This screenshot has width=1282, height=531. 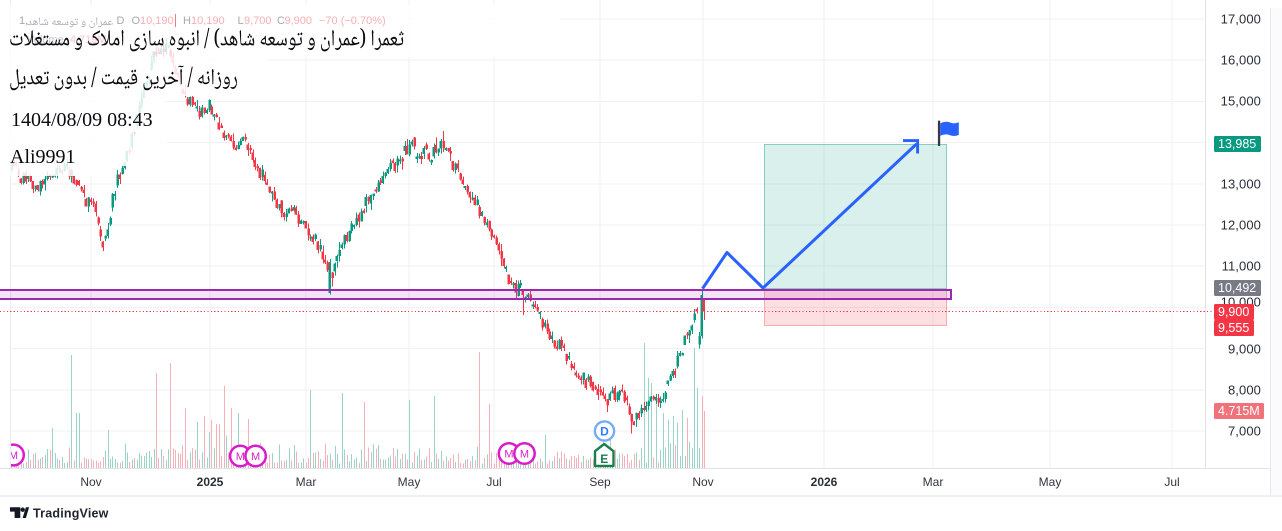 What do you see at coordinates (71, 514) in the screenshot?
I see `svg-text: TradingView` at bounding box center [71, 514].